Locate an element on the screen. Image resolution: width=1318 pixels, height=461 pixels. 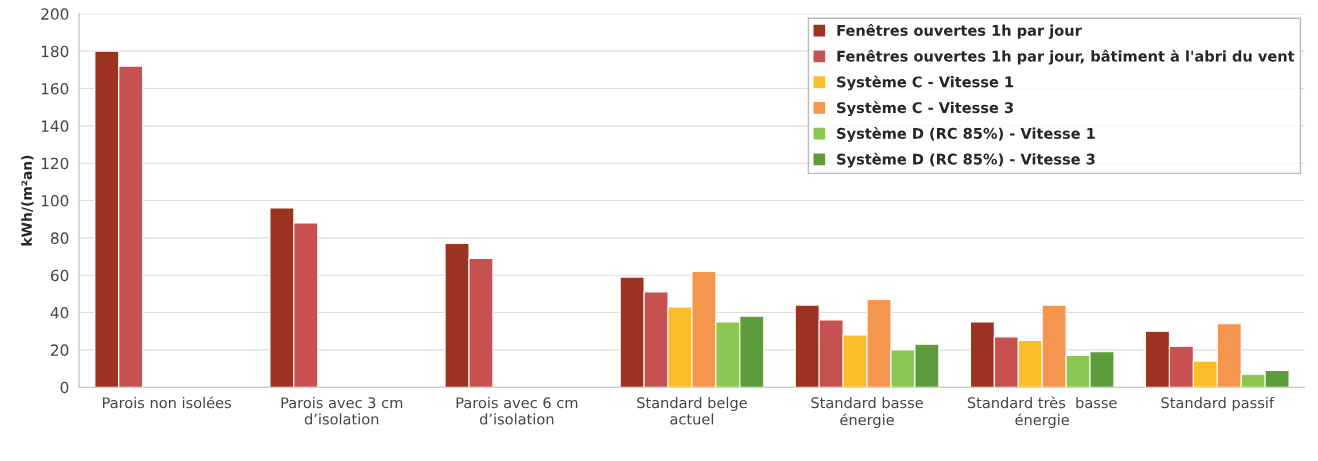
y-tick-label: 200 is located at coordinates (55, 14).